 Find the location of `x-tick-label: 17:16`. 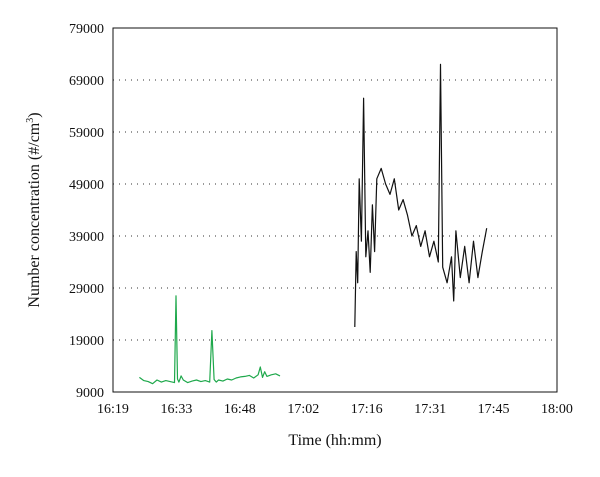

x-tick-label: 17:16 is located at coordinates (367, 409).